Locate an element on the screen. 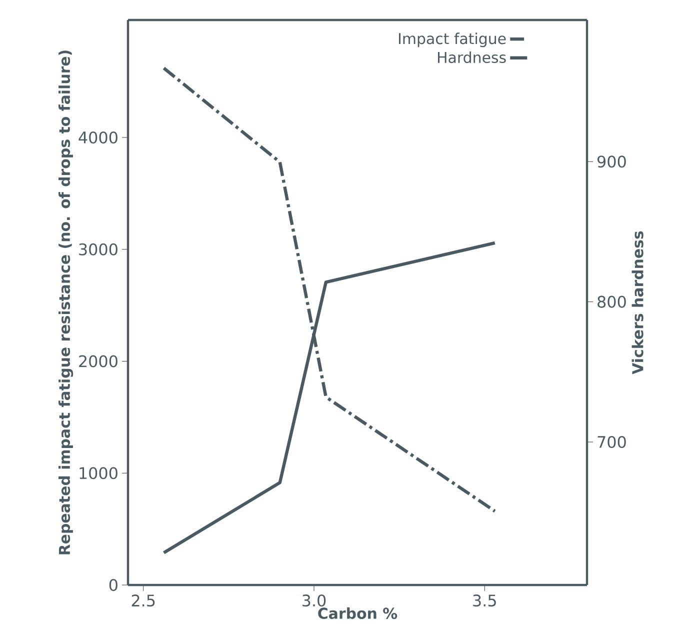 The image size is (683, 644). legend-label: Hardness is located at coordinates (472, 57).